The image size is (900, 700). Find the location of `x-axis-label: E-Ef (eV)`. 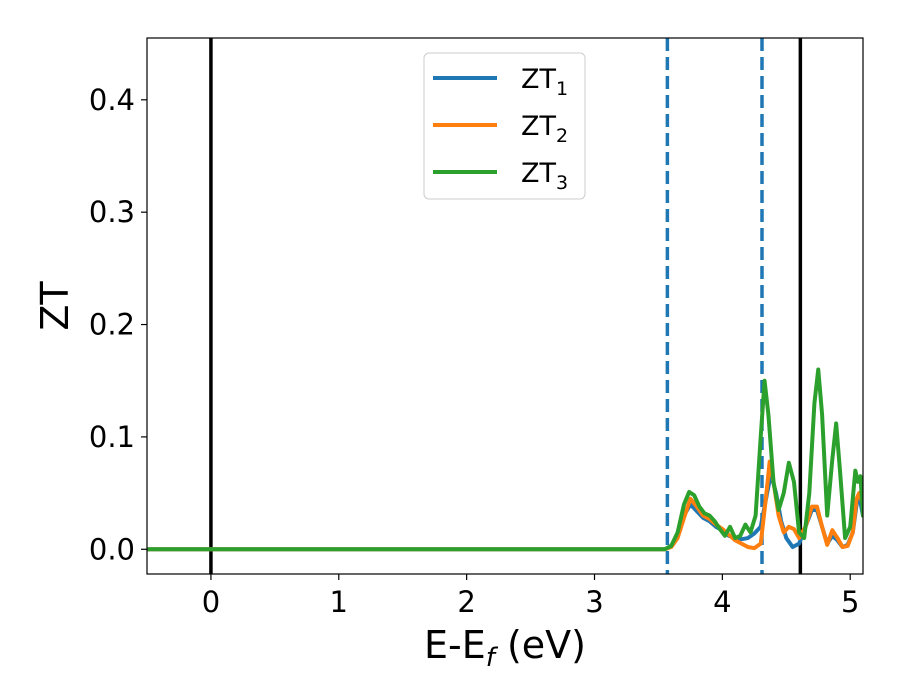

x-axis-label: E-Ef (eV) is located at coordinates (505, 648).